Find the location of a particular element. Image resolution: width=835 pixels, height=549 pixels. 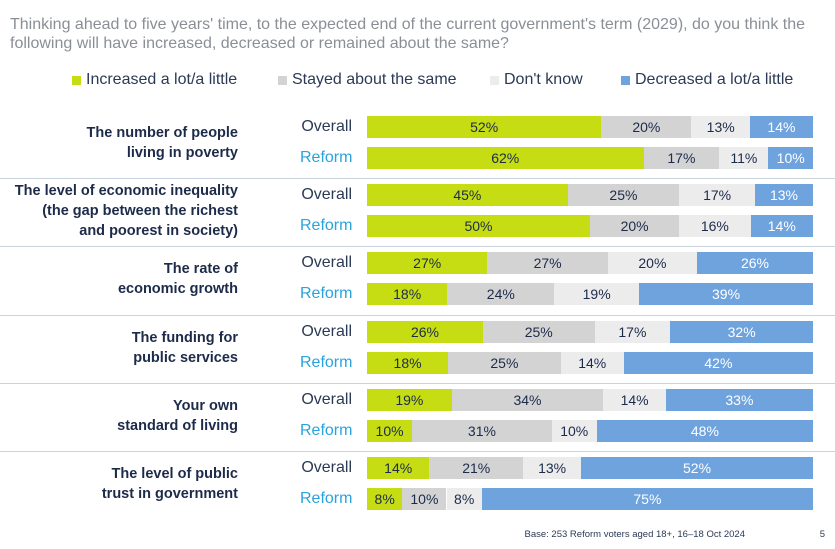

bar-segment: 16% is located at coordinates (715, 226).